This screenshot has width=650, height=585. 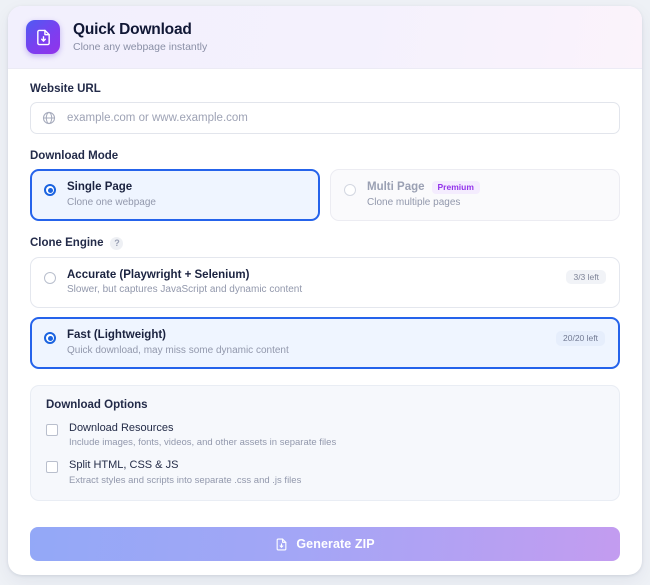 I want to click on mode-option-multi-page: Multi Page Premium Clone multiple pages, so click(x=475, y=195).